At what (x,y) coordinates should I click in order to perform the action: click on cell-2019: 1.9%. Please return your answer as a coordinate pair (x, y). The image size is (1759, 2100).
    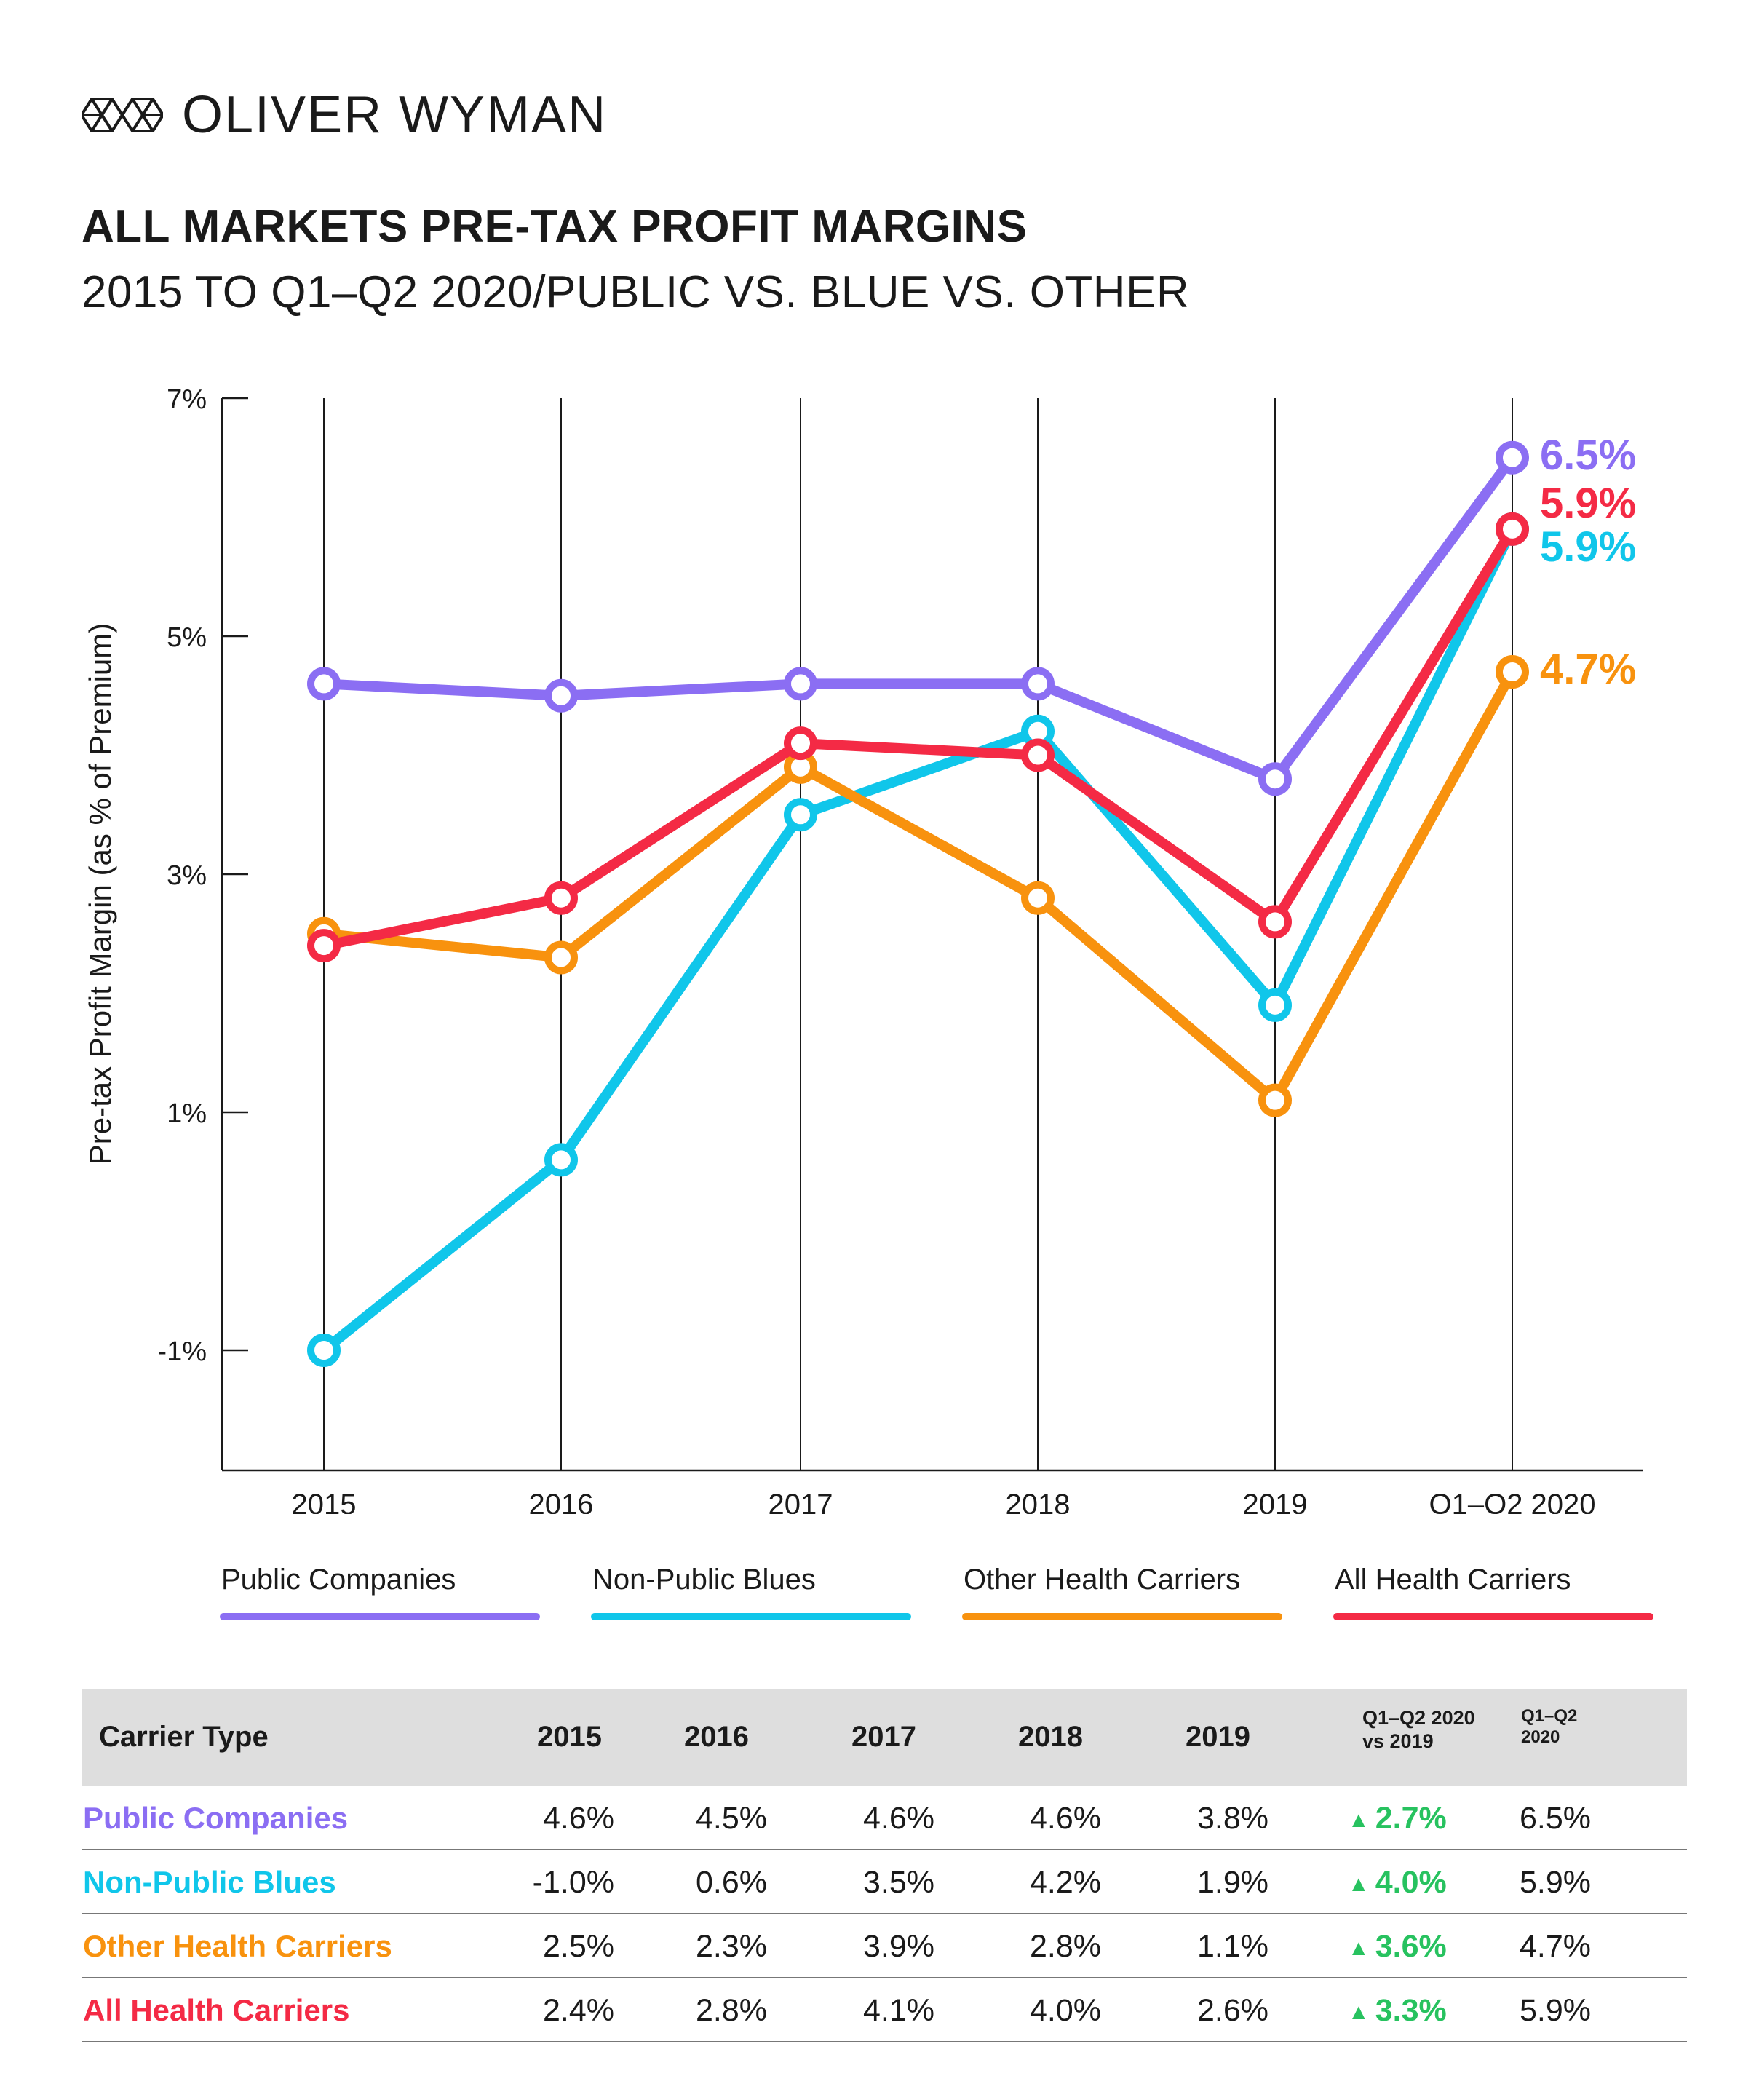
    Looking at the image, I should click on (1232, 1882).